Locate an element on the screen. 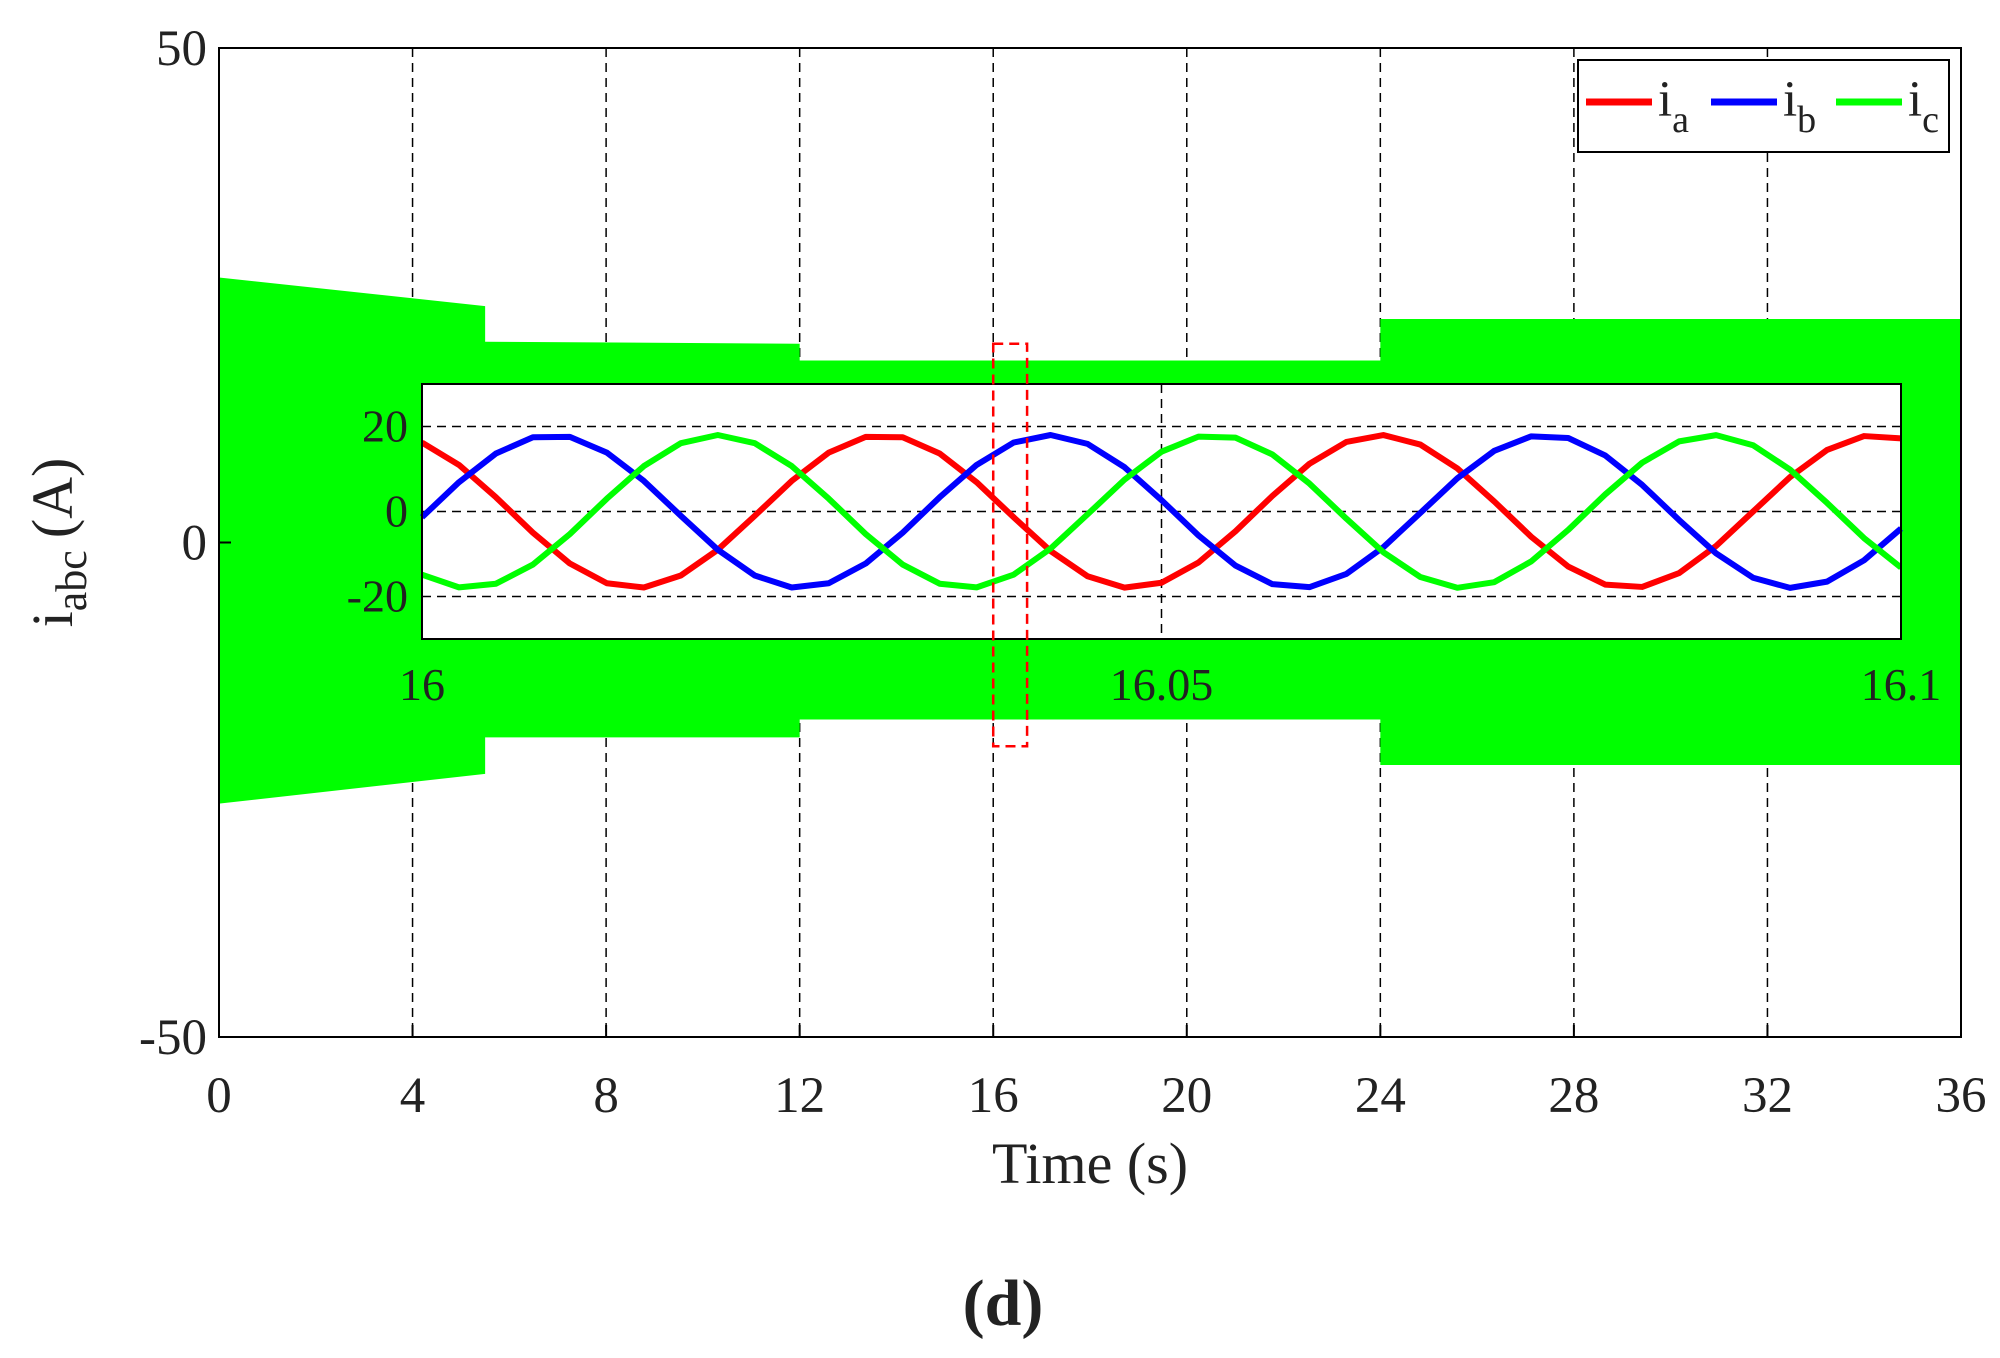 The image size is (2000, 1358). inset-y-tick-label: -20 is located at coordinates (377, 596).